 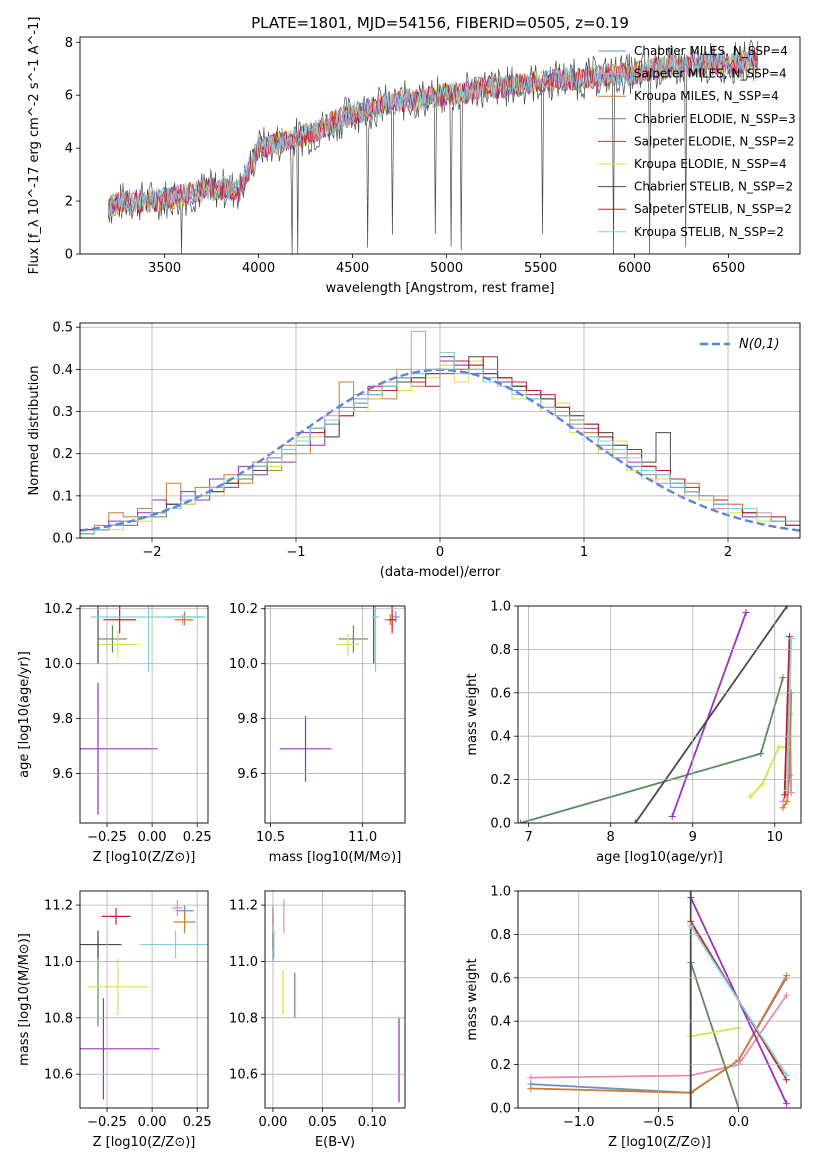 What do you see at coordinates (362, 837) in the screenshot?
I see `x-tick-label: 11.0` at bounding box center [362, 837].